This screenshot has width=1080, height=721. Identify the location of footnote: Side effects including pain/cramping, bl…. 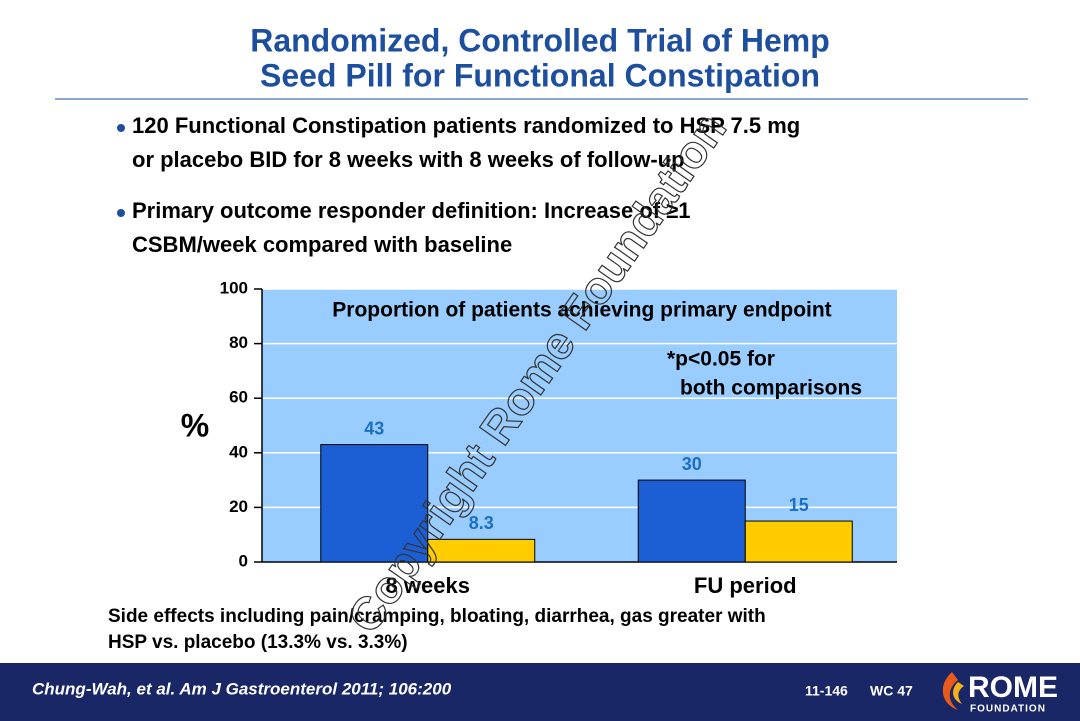
(437, 616).